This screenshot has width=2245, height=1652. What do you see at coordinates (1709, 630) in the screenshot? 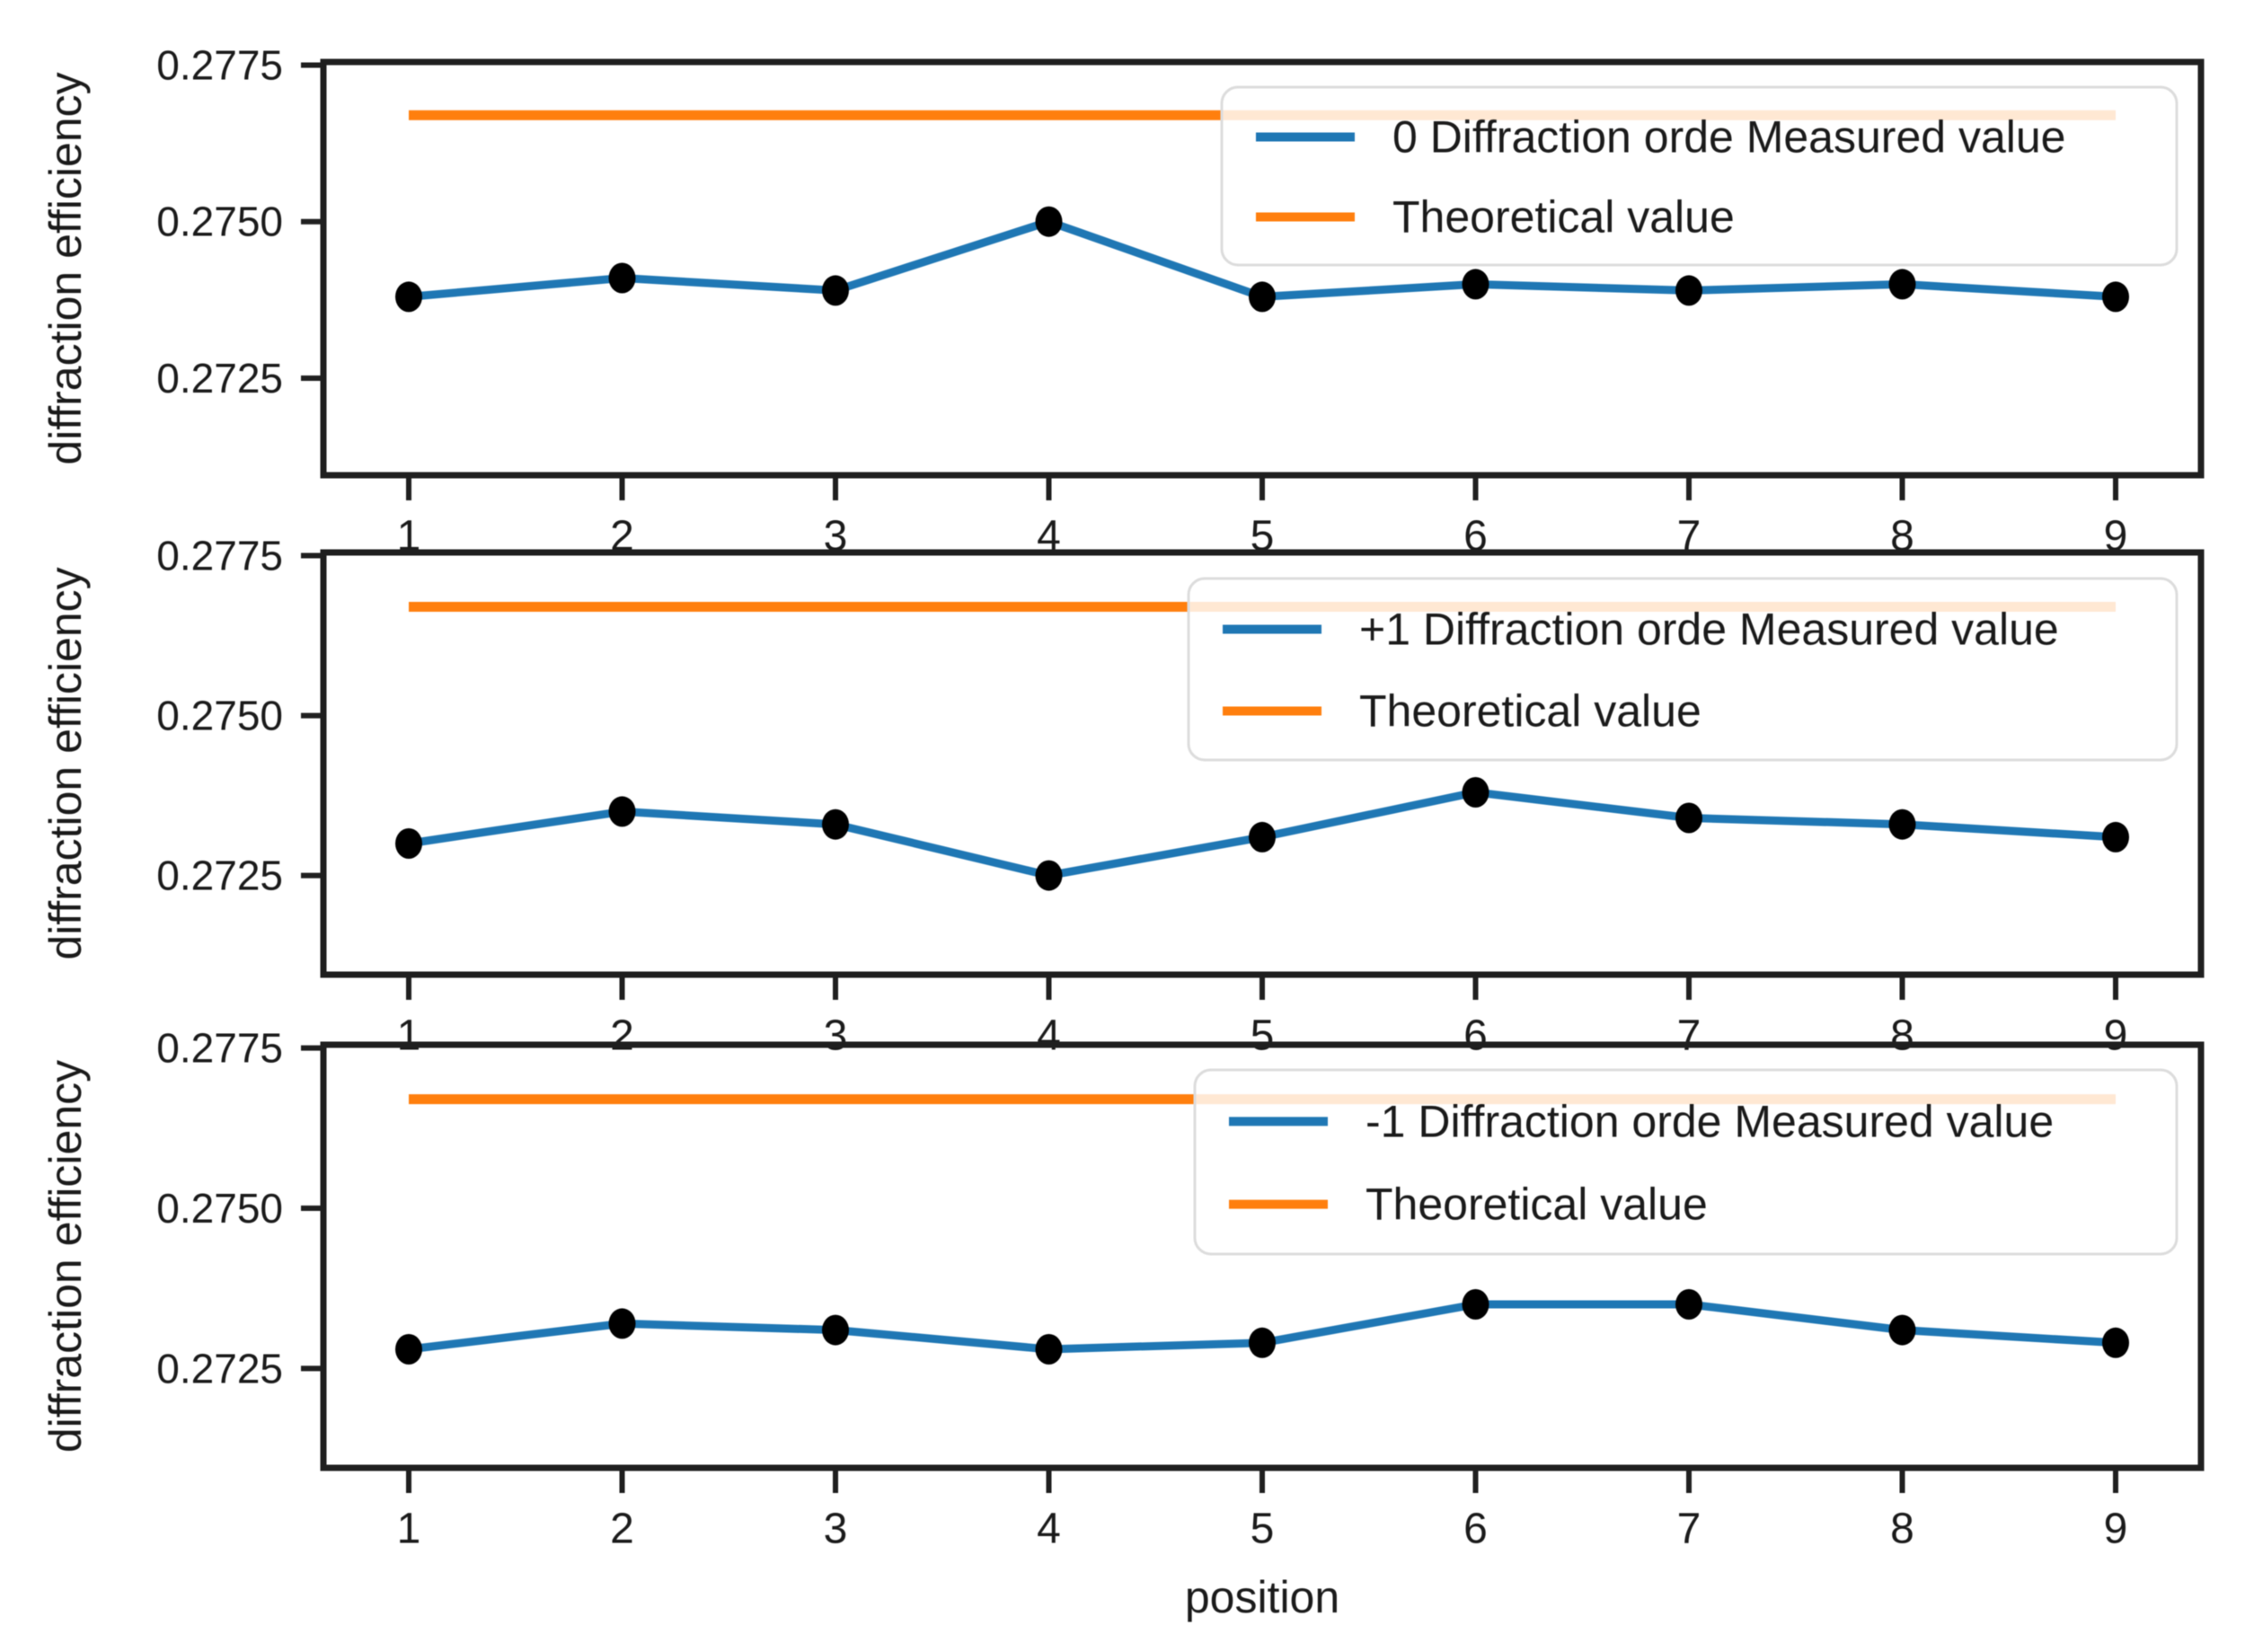
I see `legend-label: +1 Diffraction orde Measured value` at bounding box center [1709, 630].